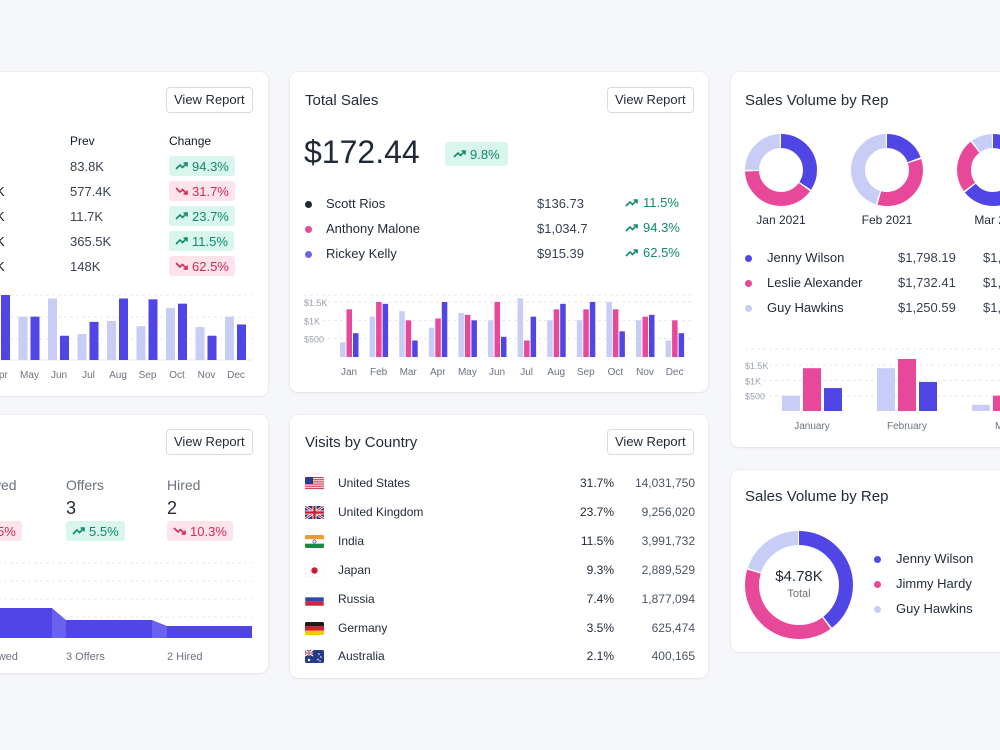 The image size is (1000, 750). What do you see at coordinates (652, 202) in the screenshot?
I see `rep-change: 11.5%` at bounding box center [652, 202].